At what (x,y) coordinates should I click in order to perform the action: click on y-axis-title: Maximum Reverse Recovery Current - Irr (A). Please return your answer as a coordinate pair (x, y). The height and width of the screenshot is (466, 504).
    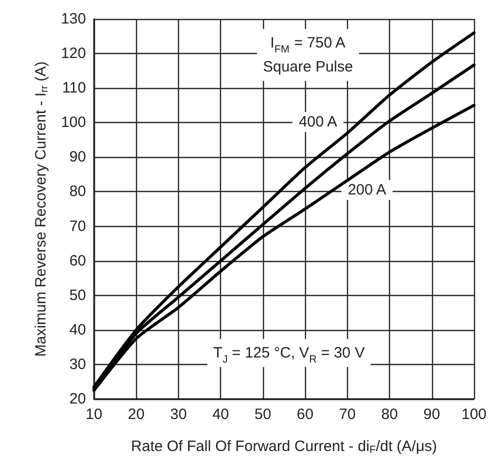
    Looking at the image, I should click on (41, 209).